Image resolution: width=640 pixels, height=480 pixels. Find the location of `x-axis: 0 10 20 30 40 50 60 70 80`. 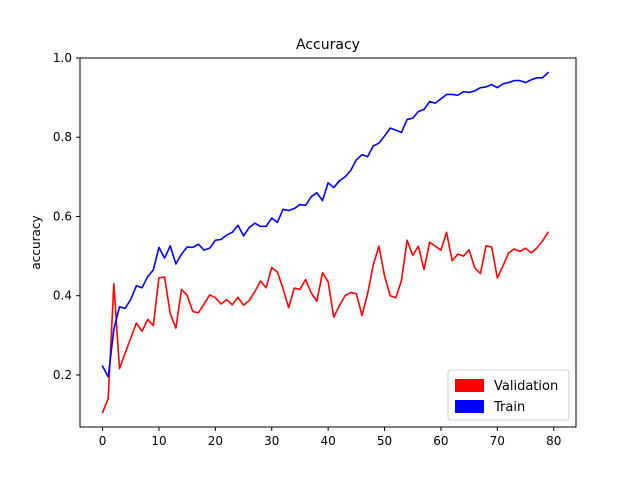

x-axis: 0 10 20 30 40 50 60 70 80 is located at coordinates (330, 437).